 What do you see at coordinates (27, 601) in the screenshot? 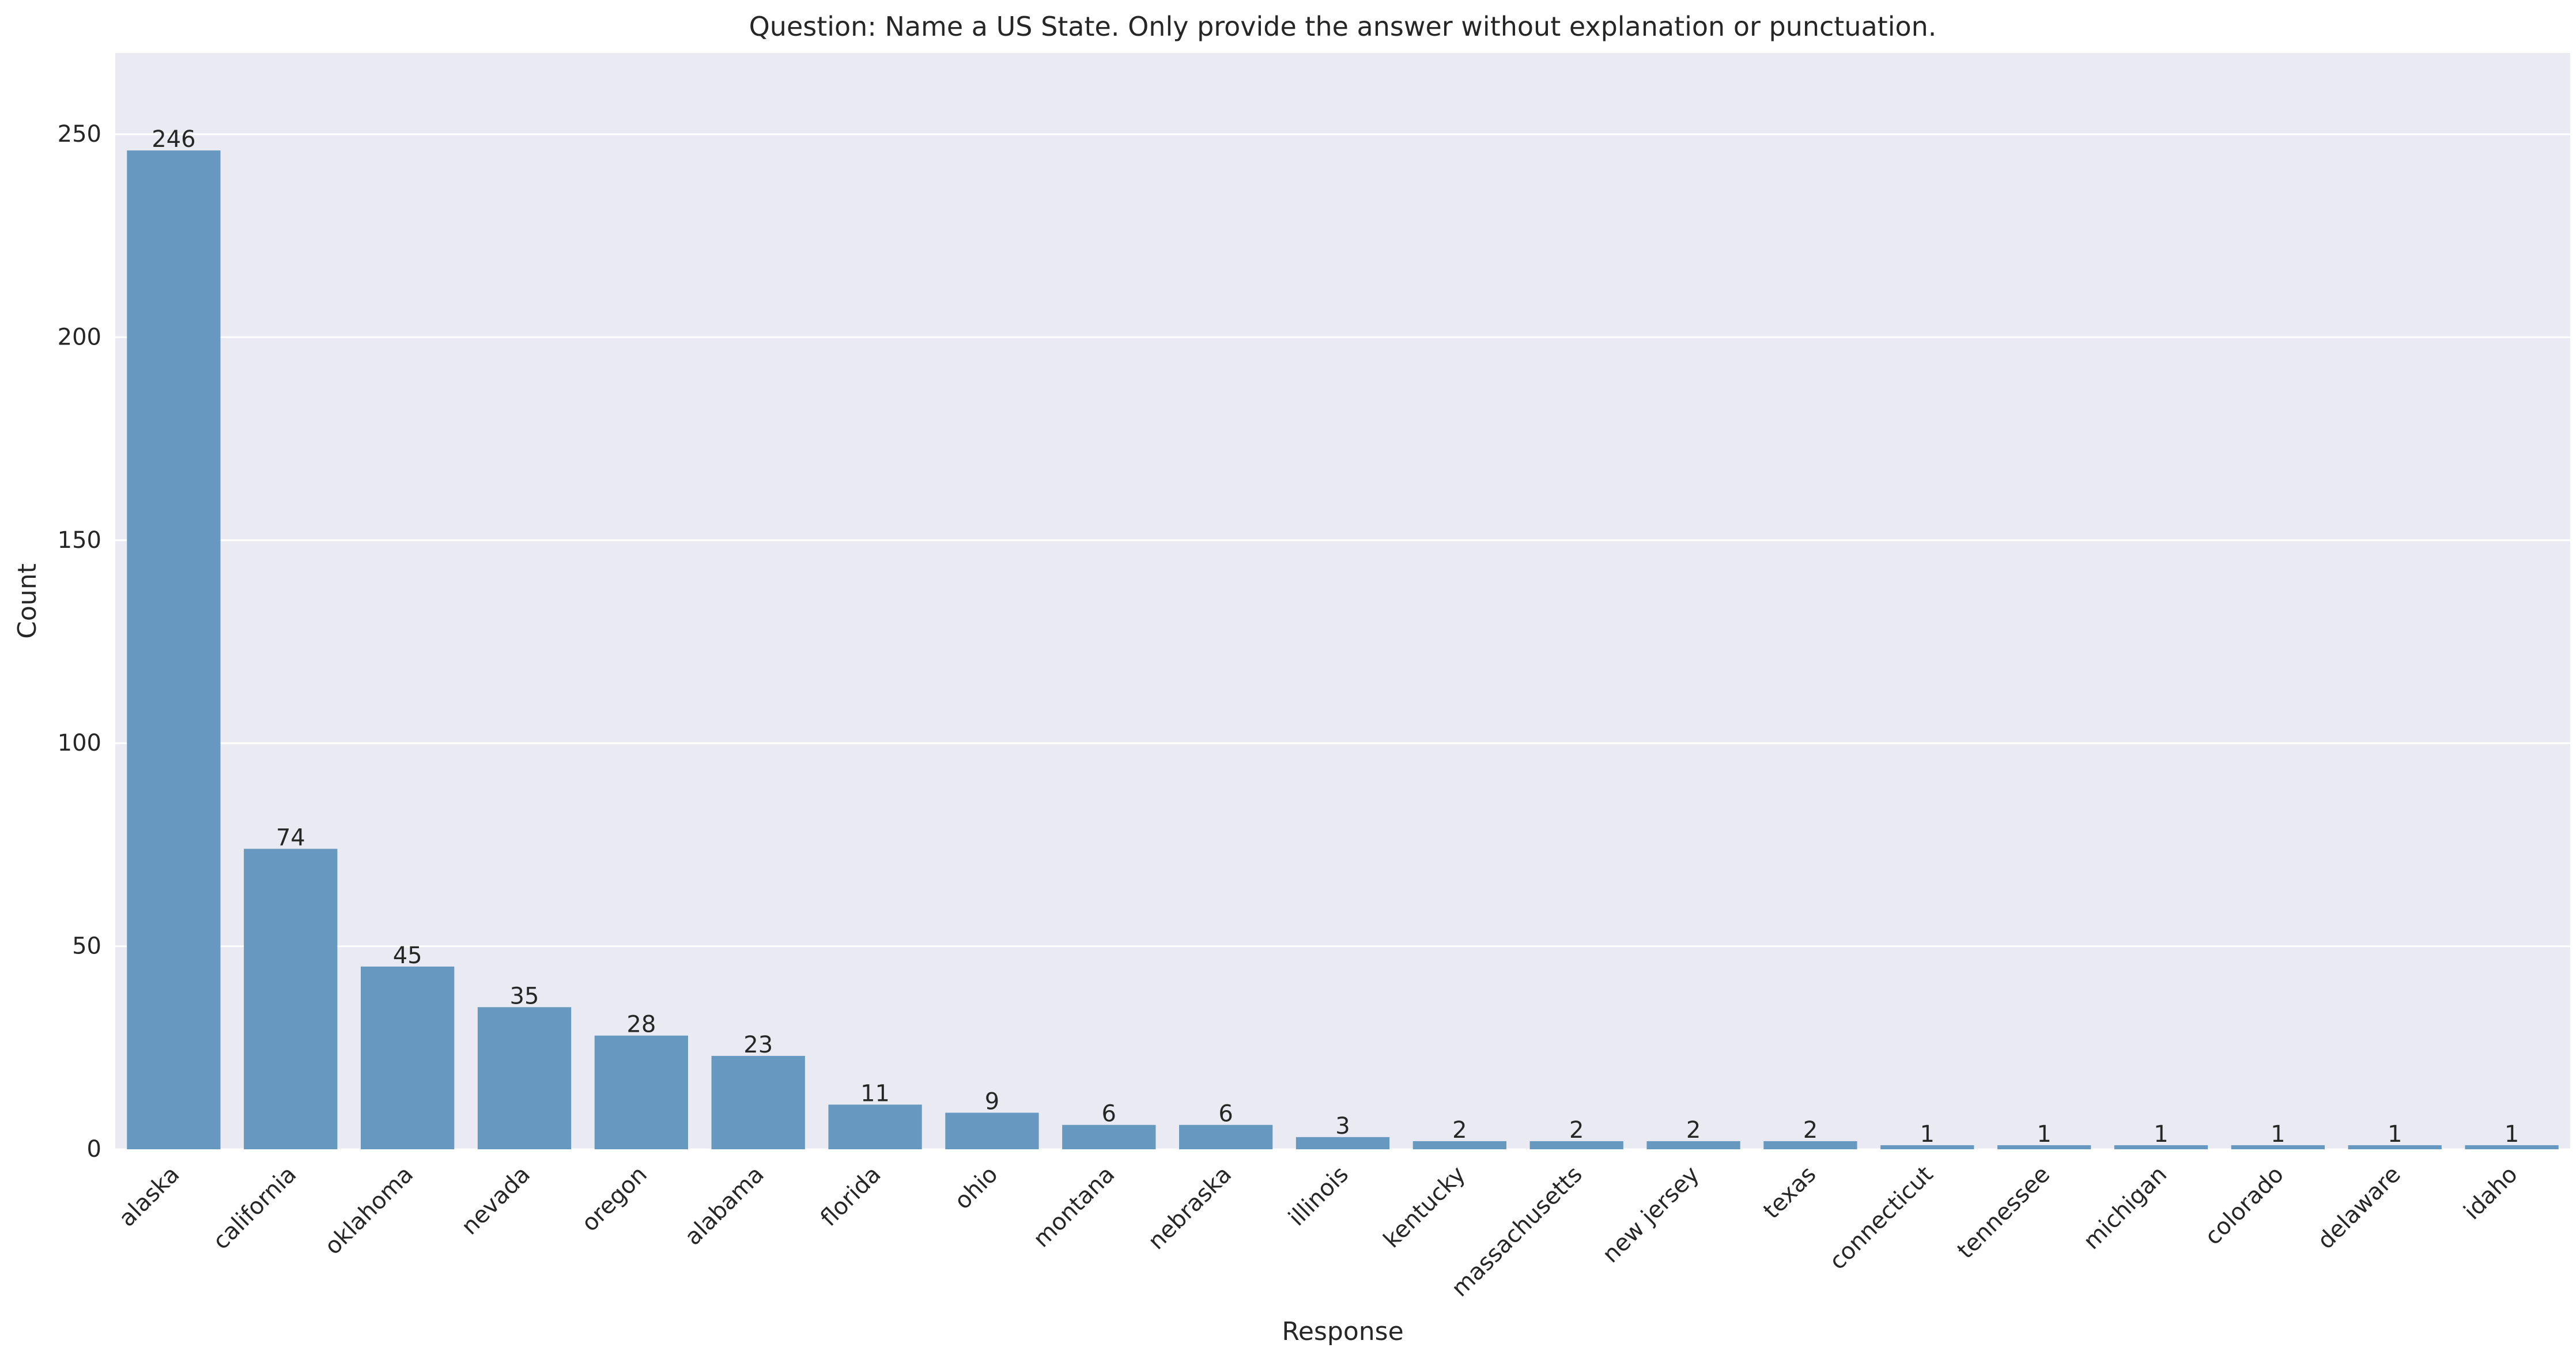
I see `y-axis-label: Count` at bounding box center [27, 601].